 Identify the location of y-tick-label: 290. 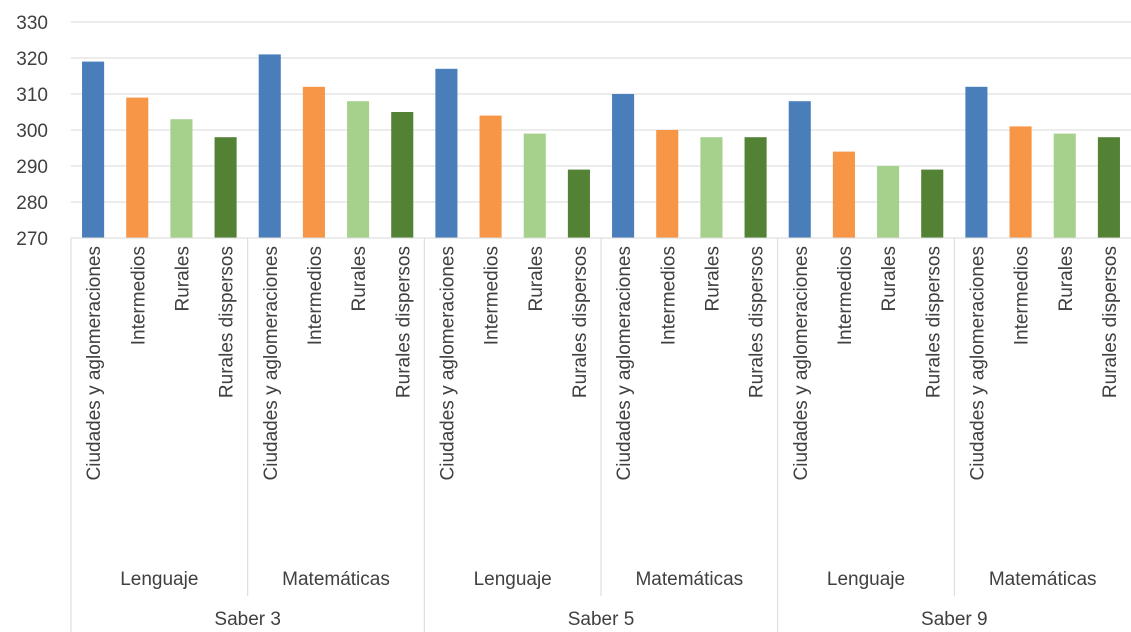
(32, 167).